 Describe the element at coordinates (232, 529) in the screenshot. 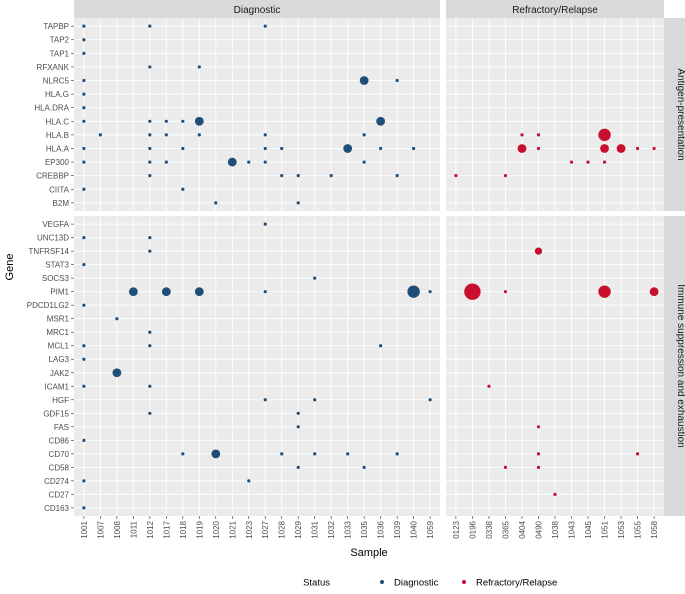

I see `x-tick-label: 1021` at that location.